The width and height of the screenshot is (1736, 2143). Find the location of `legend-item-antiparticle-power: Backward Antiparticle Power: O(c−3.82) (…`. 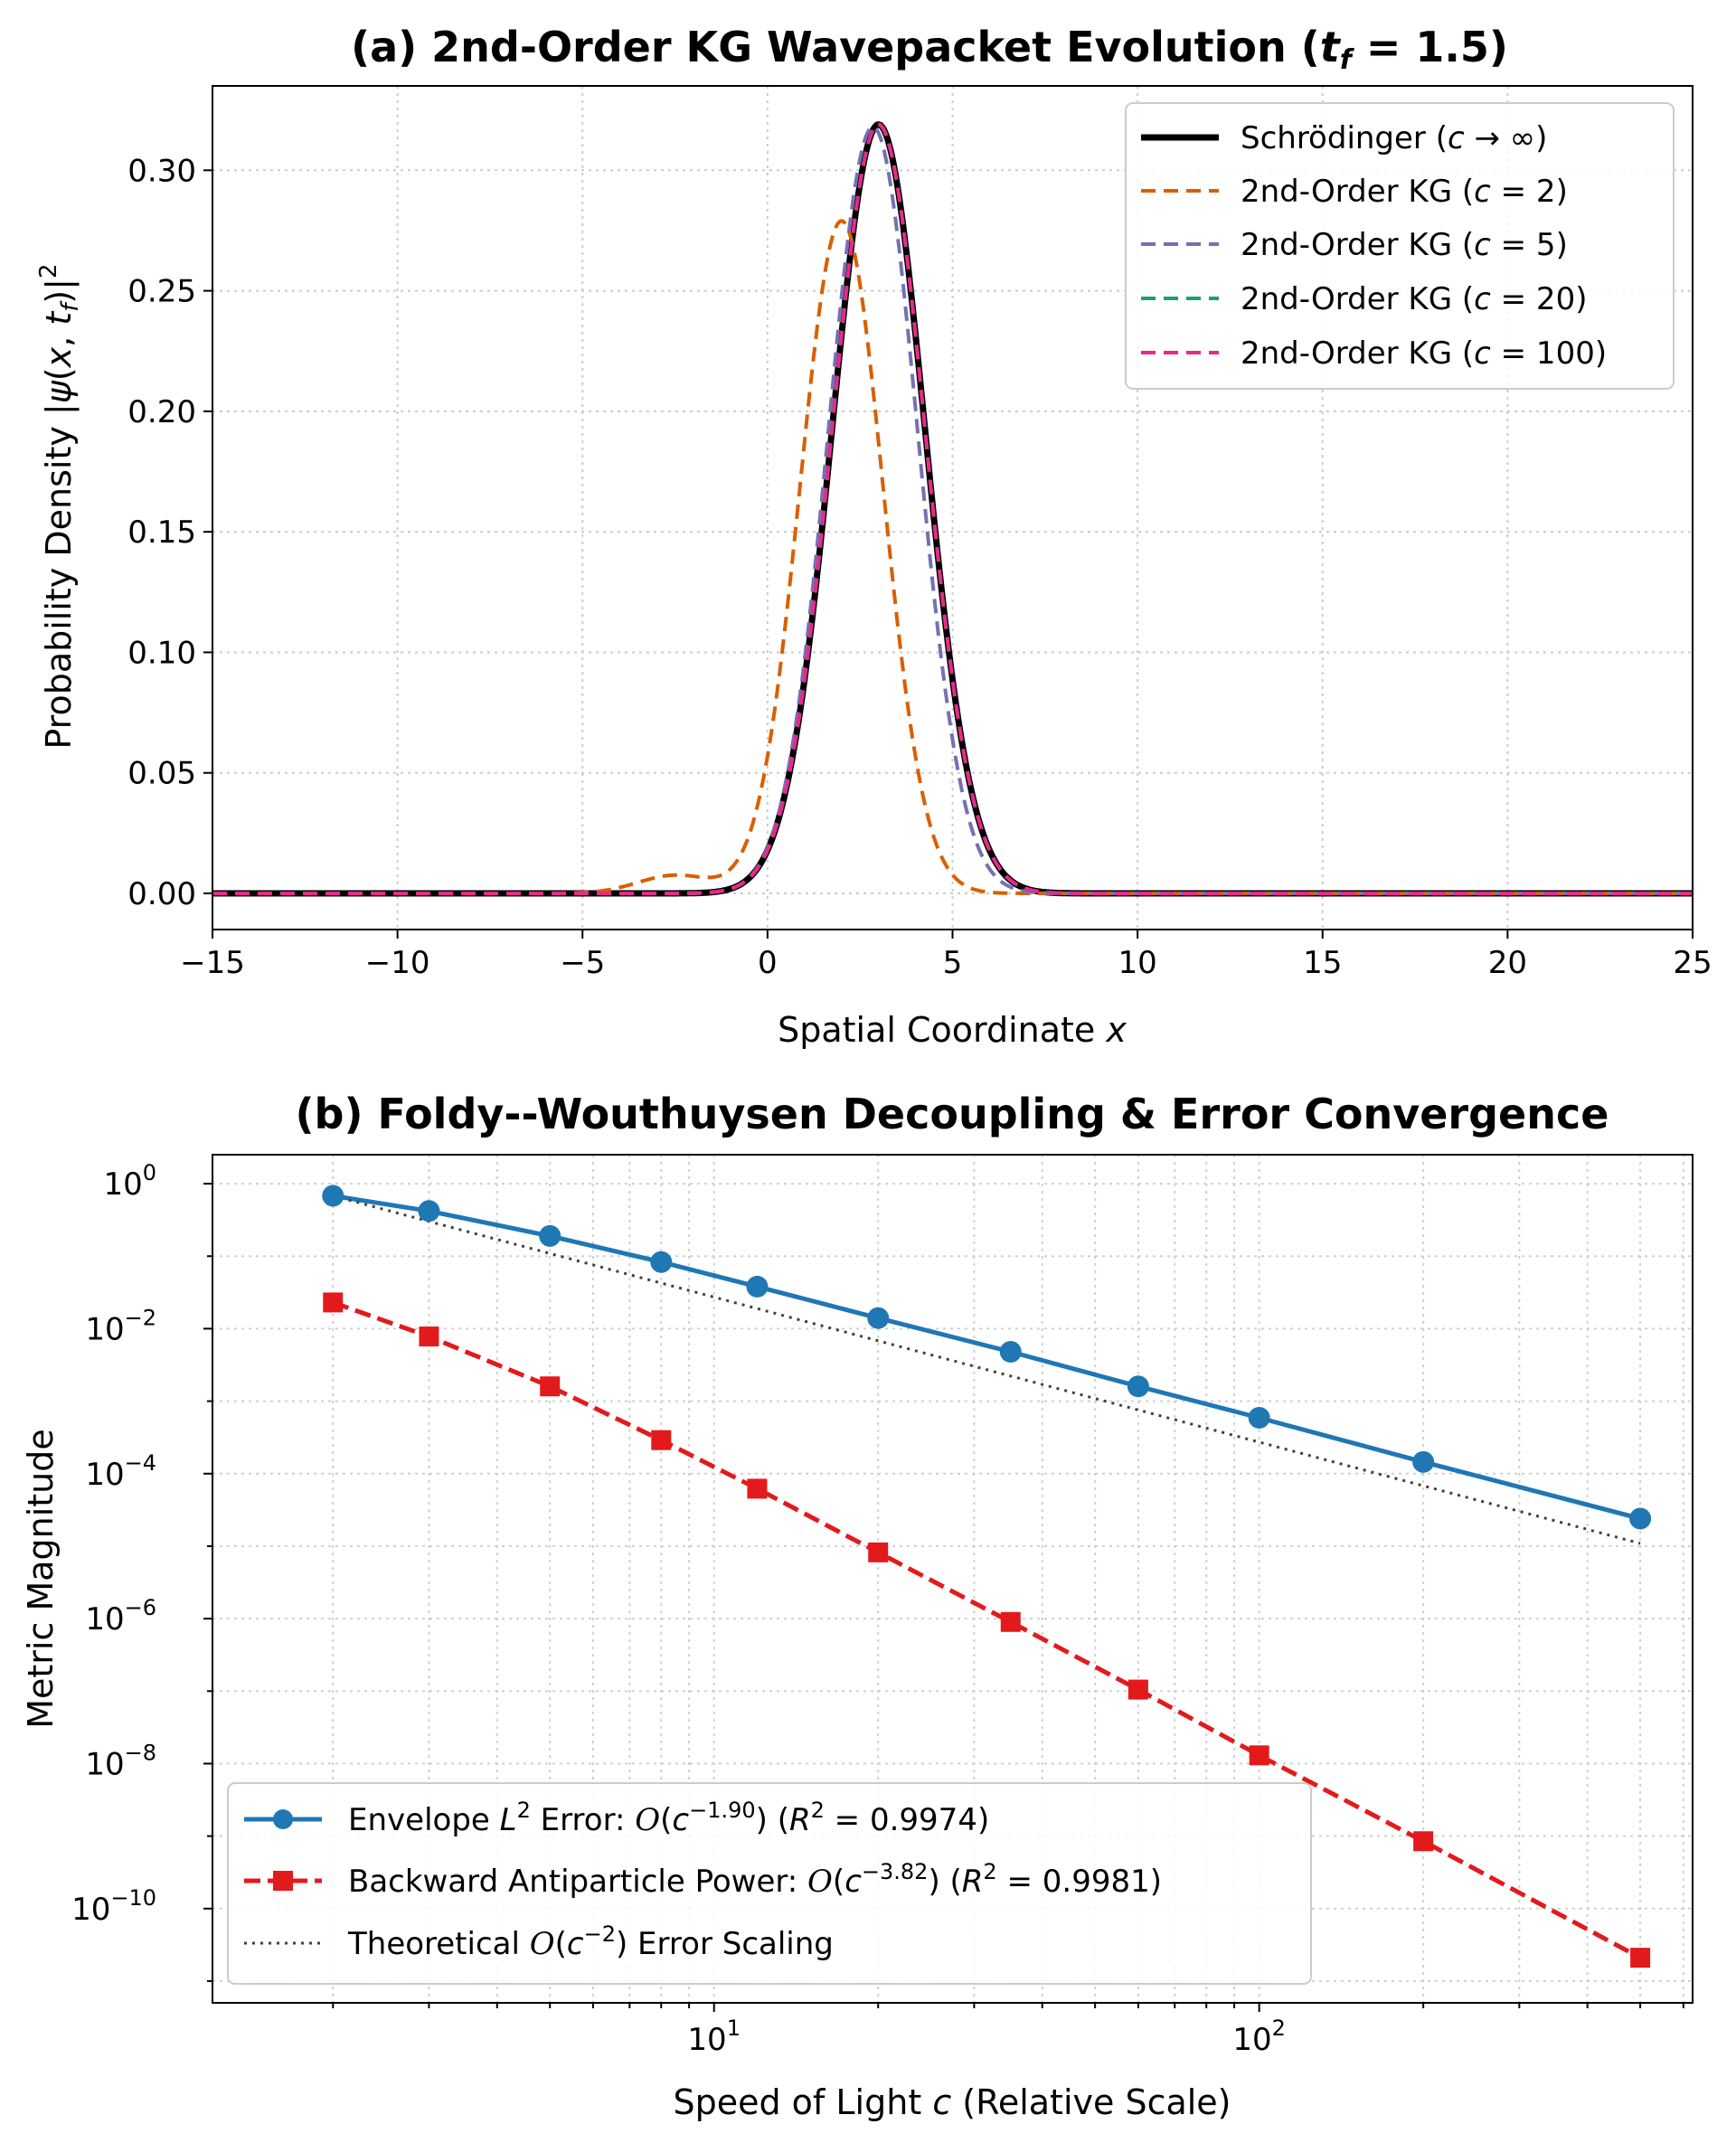

legend-item-antiparticle-power: Backward Antiparticle Power: O(c−3.82) (… is located at coordinates (703, 1879).